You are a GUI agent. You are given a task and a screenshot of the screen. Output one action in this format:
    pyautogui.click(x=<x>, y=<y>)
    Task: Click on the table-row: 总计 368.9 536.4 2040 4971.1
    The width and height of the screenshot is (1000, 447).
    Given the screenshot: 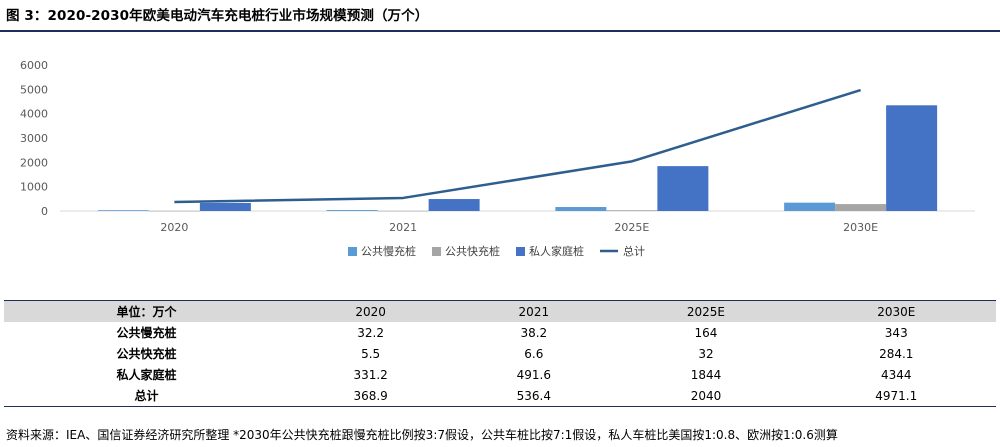 What is the action you would take?
    pyautogui.click(x=500, y=396)
    